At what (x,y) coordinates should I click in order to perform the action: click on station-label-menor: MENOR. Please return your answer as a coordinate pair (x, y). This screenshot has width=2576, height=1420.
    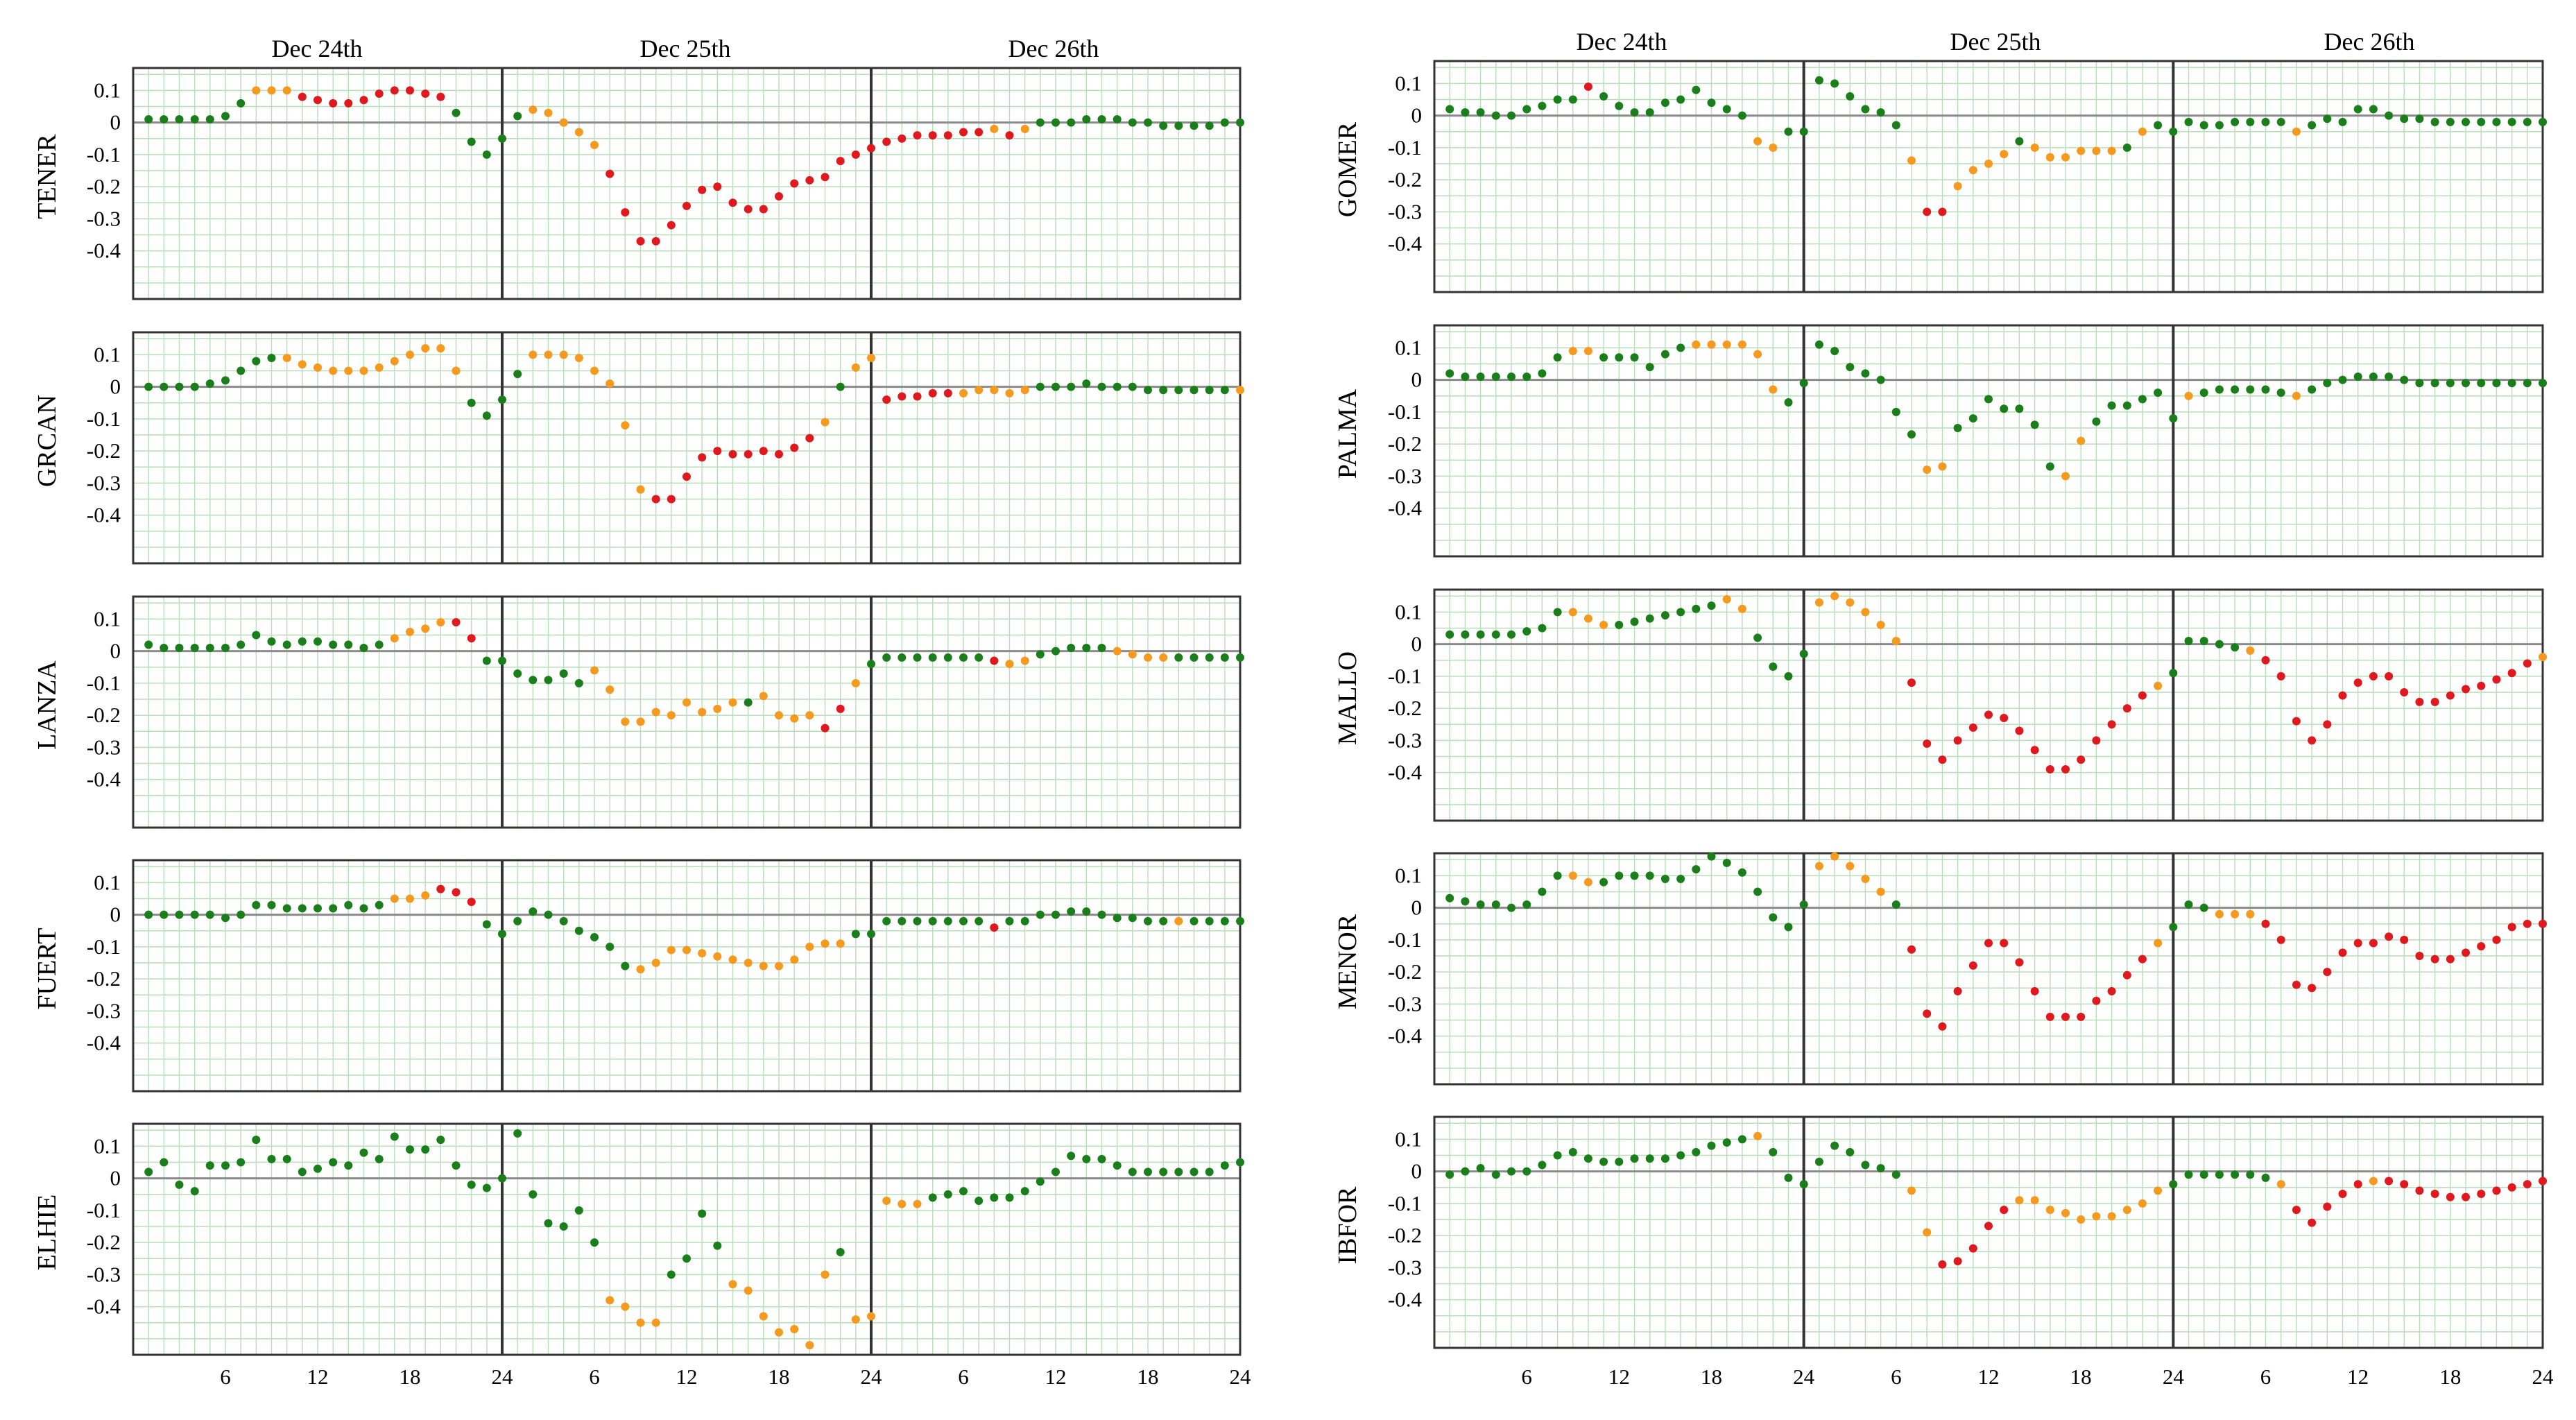
    Looking at the image, I should click on (1347, 961).